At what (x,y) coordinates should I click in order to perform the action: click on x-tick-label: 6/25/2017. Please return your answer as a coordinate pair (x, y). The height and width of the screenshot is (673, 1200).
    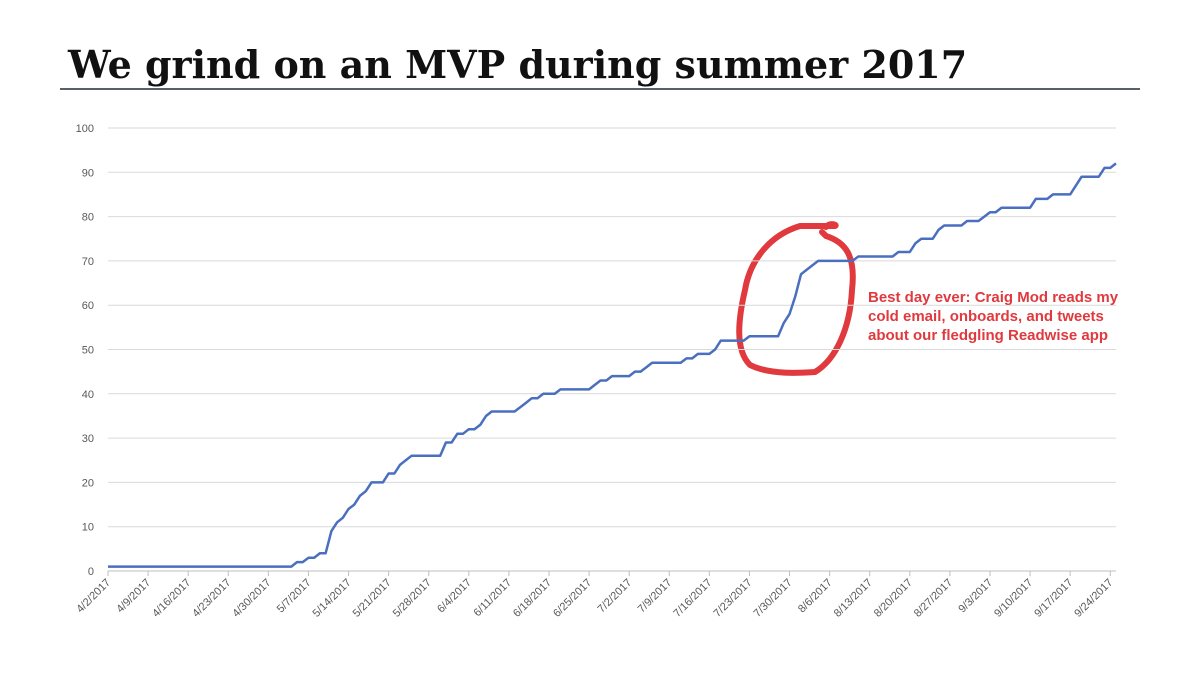
    Looking at the image, I should click on (572, 598).